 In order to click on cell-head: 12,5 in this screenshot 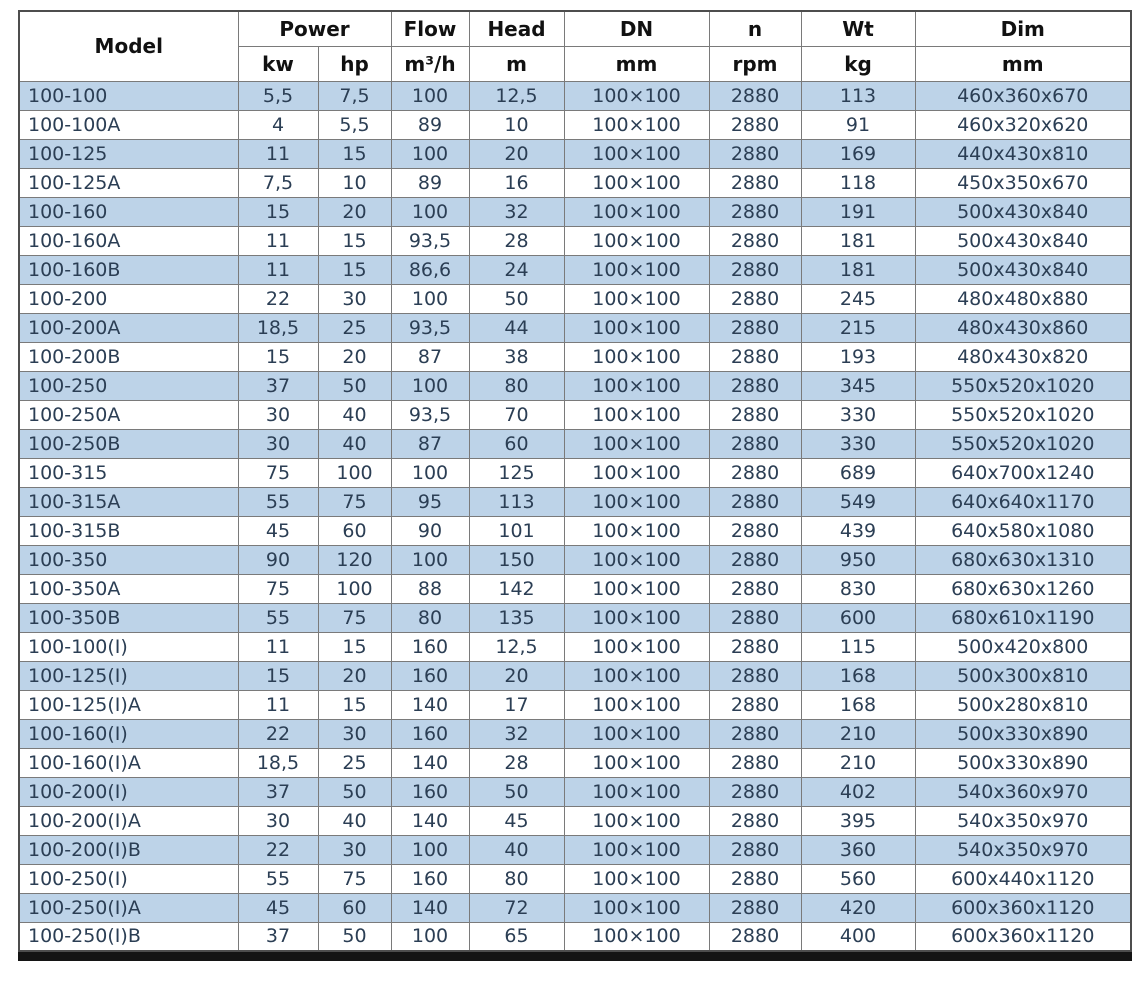, I will do `click(516, 646)`.